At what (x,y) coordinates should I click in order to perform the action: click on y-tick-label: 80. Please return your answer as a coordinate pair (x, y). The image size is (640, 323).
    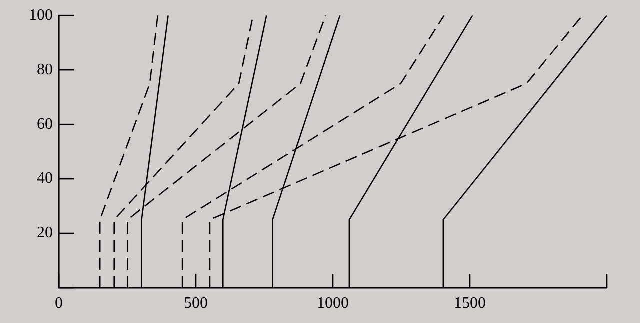
    Looking at the image, I should click on (45, 69).